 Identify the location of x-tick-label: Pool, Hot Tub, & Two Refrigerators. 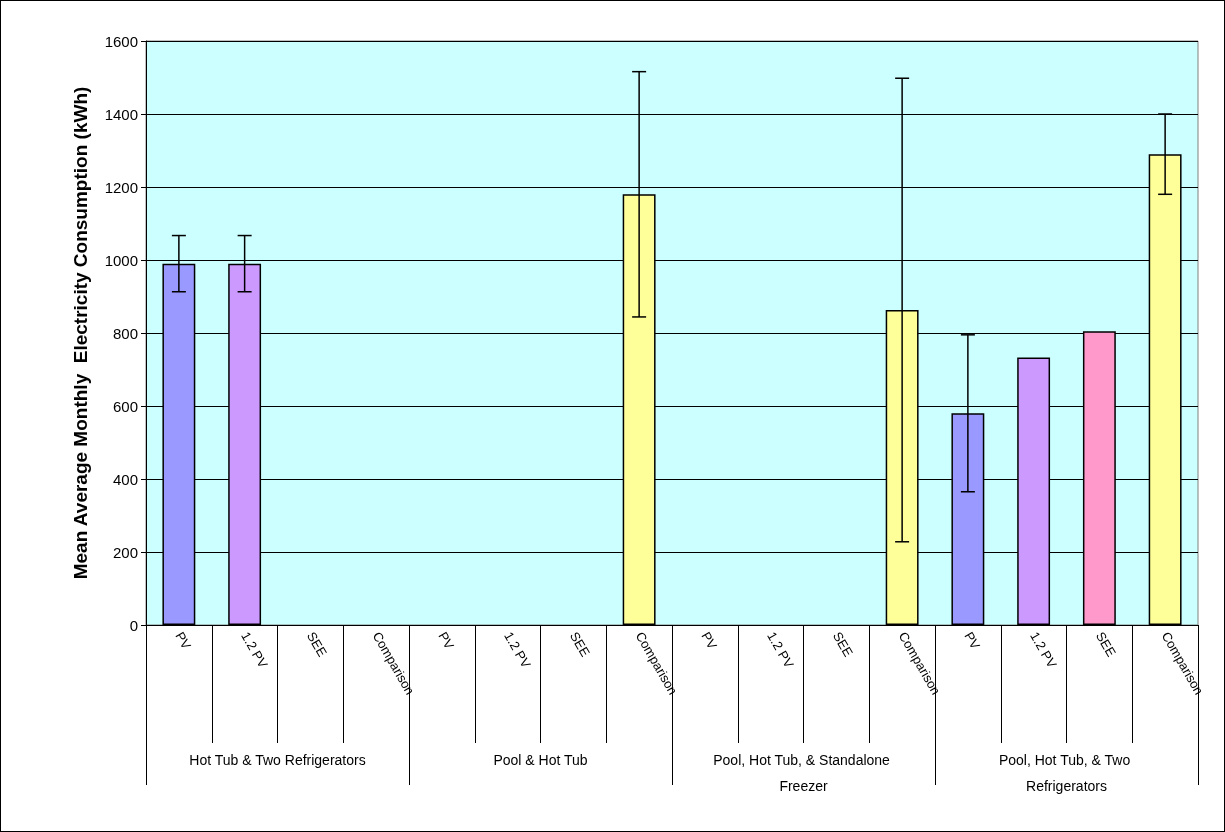
(1066, 773).